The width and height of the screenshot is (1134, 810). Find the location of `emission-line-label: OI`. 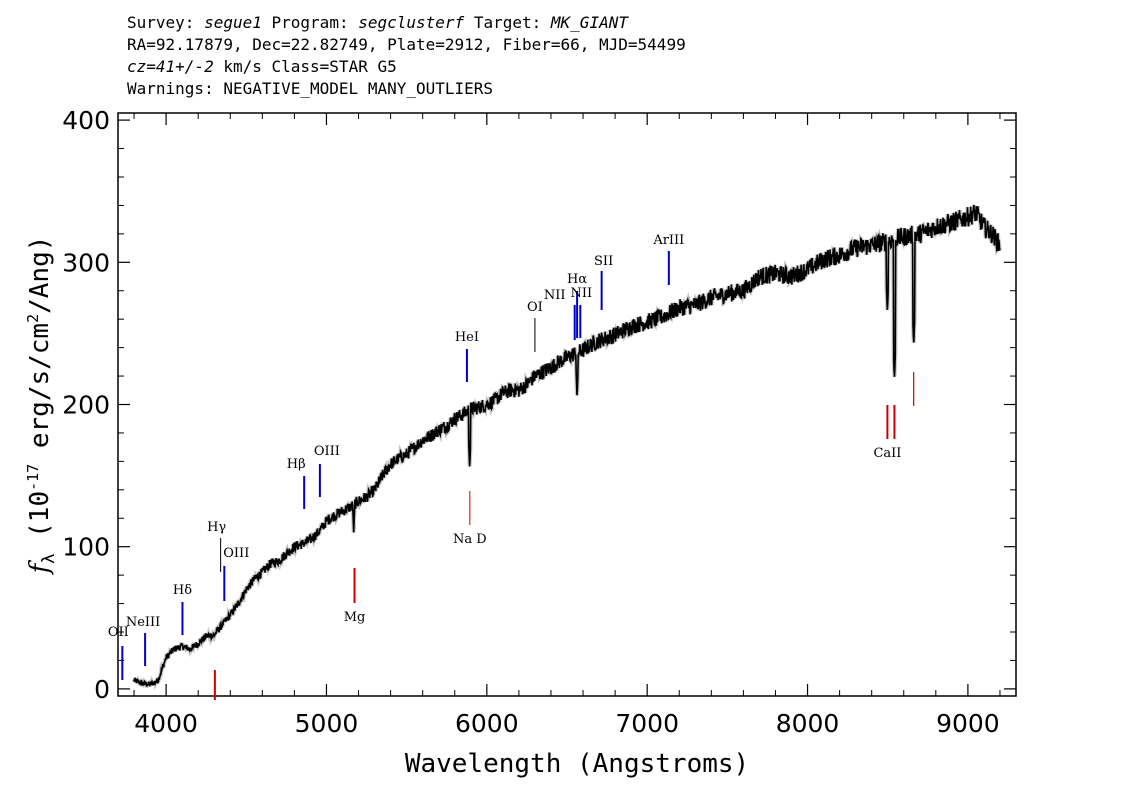

emission-line-label: OI is located at coordinates (535, 307).